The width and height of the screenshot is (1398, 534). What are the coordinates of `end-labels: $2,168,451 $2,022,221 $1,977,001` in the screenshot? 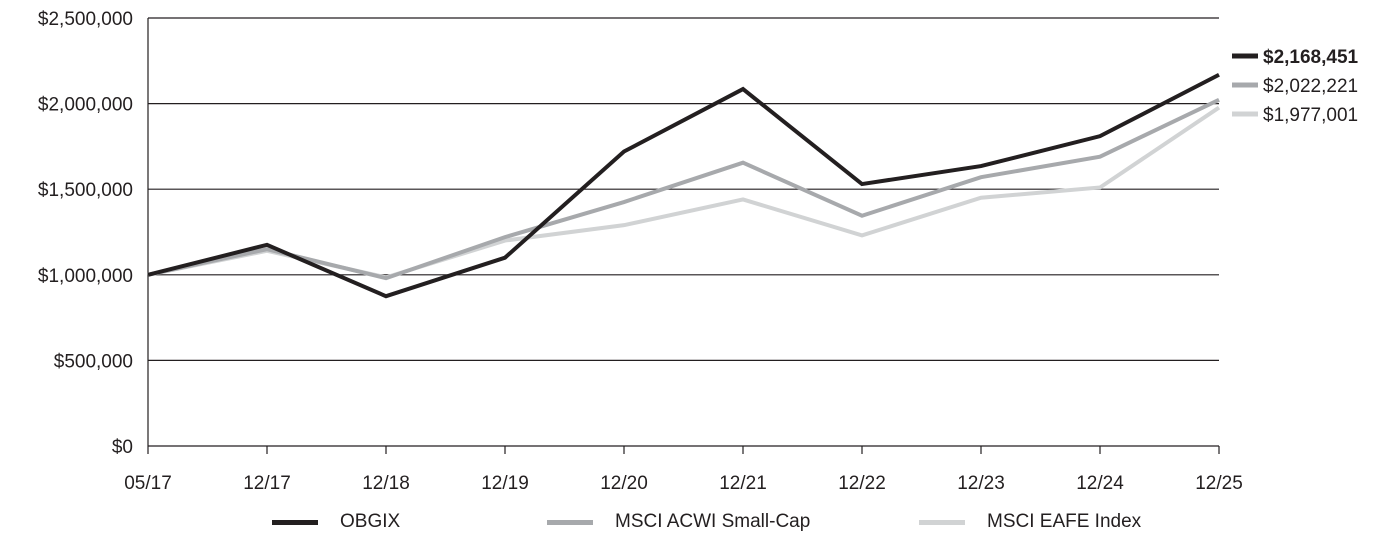 It's located at (1295, 86).